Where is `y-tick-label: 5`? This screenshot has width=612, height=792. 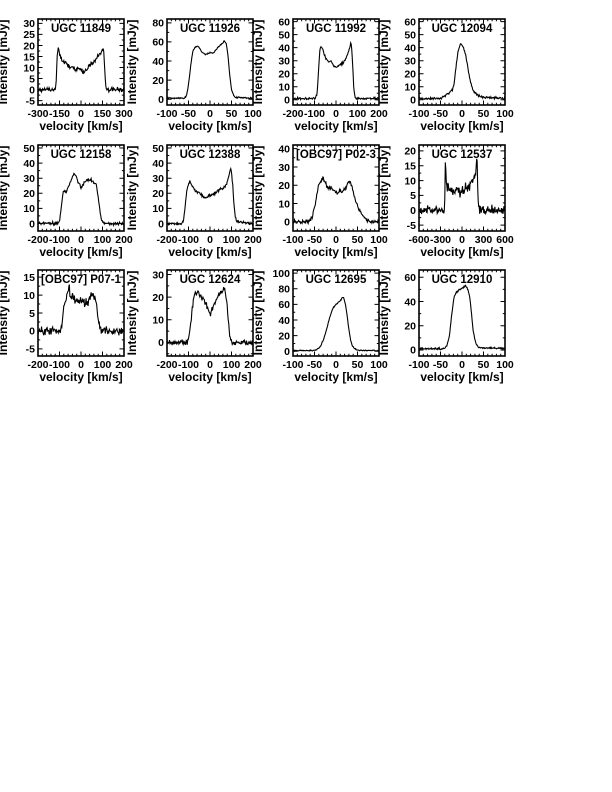
y-tick-label: 5 is located at coordinates (413, 196).